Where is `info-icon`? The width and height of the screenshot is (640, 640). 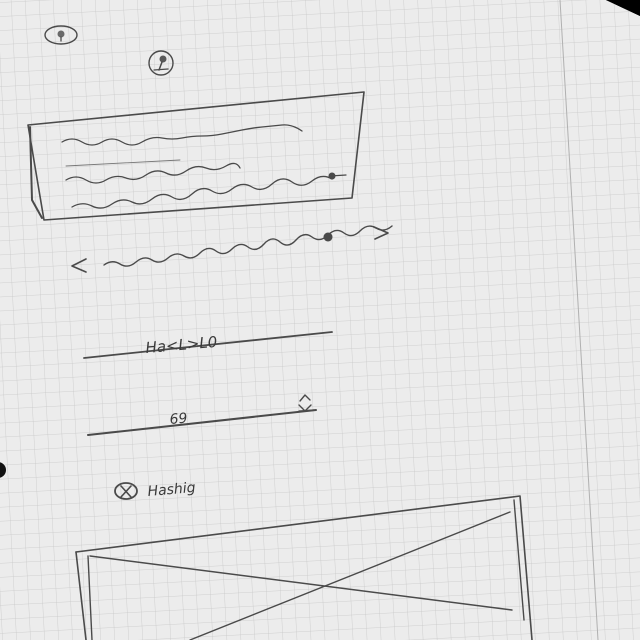 info-icon is located at coordinates (61, 35).